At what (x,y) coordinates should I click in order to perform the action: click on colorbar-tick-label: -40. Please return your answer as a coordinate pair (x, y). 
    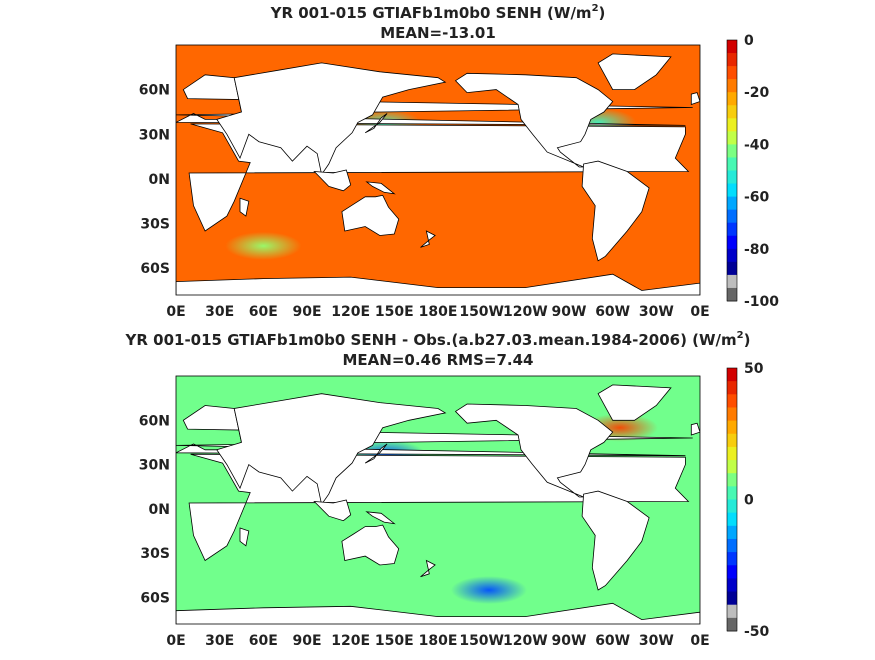
    Looking at the image, I should click on (757, 145).